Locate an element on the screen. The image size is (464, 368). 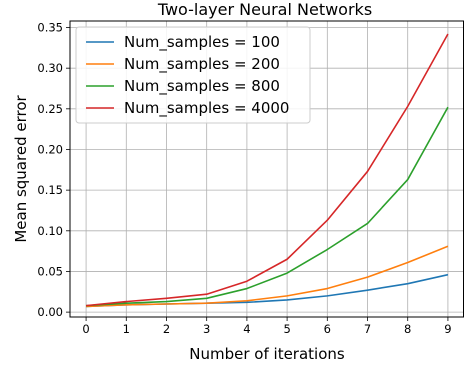
x-axis-ticks: 0 1 2 3 4 5 6 7 8 9 is located at coordinates (267, 326).